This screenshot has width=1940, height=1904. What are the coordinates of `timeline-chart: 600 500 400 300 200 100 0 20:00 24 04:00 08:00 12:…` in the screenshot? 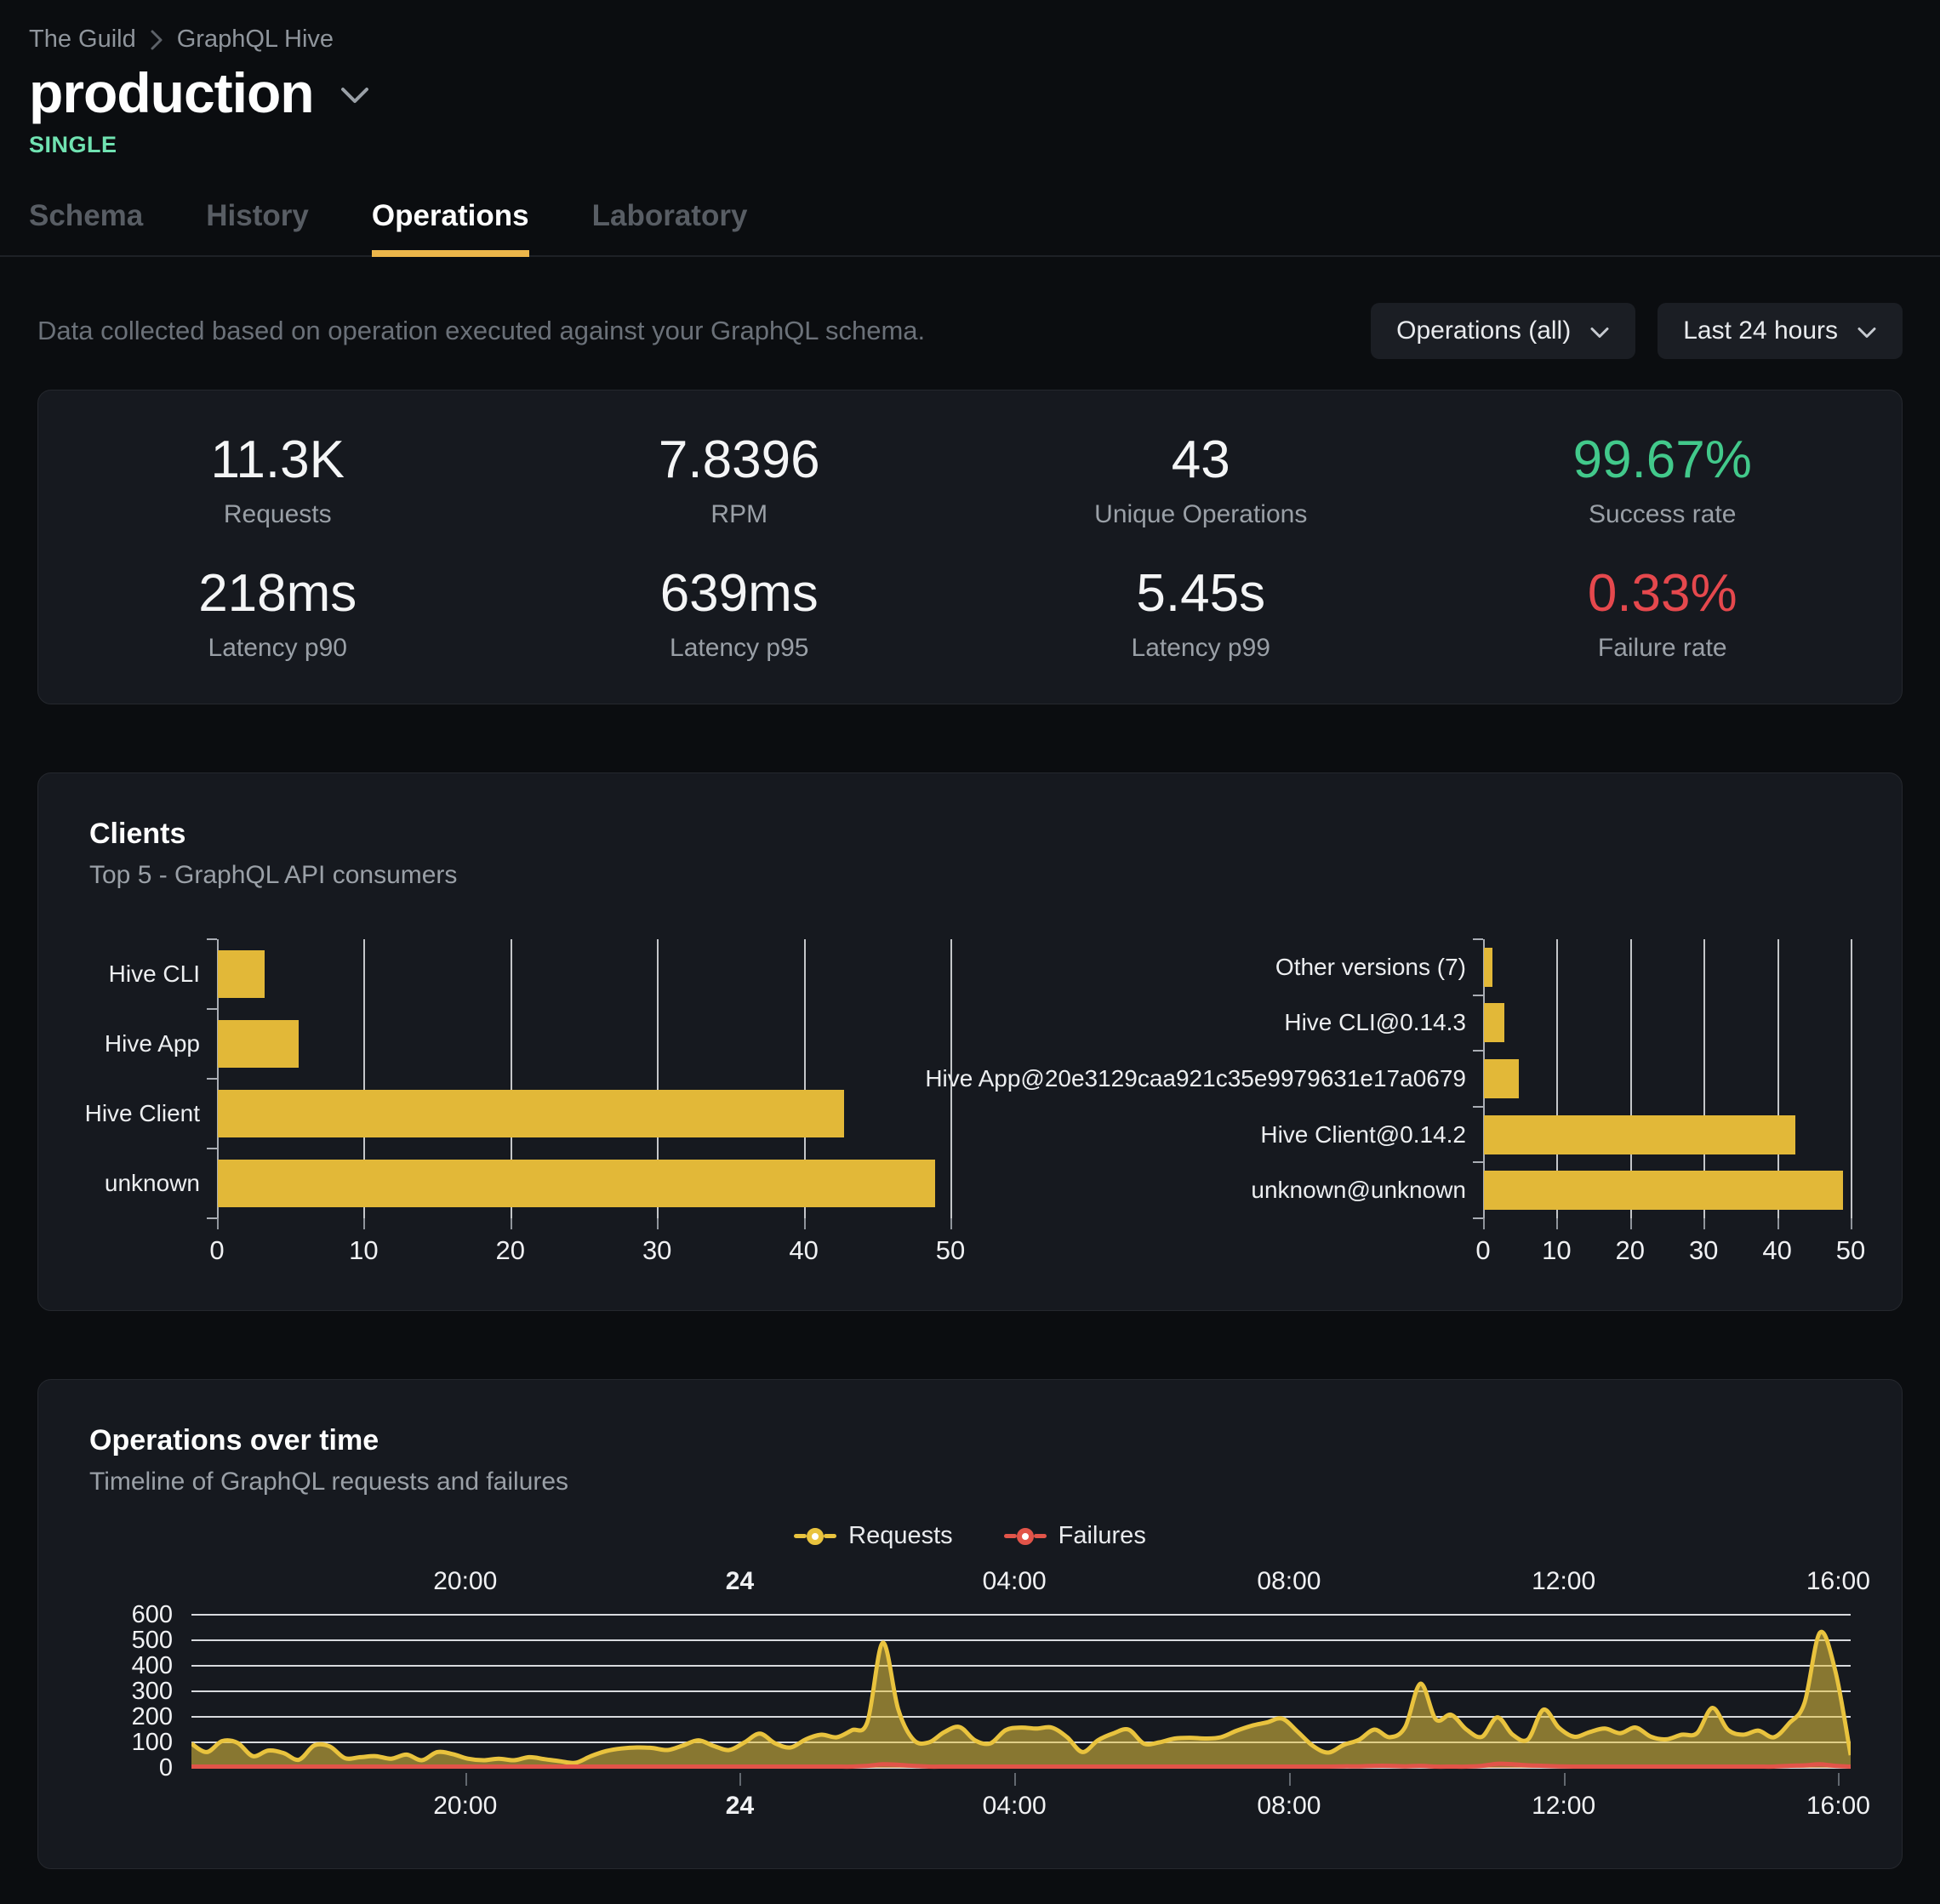 It's located at (979, 1696).